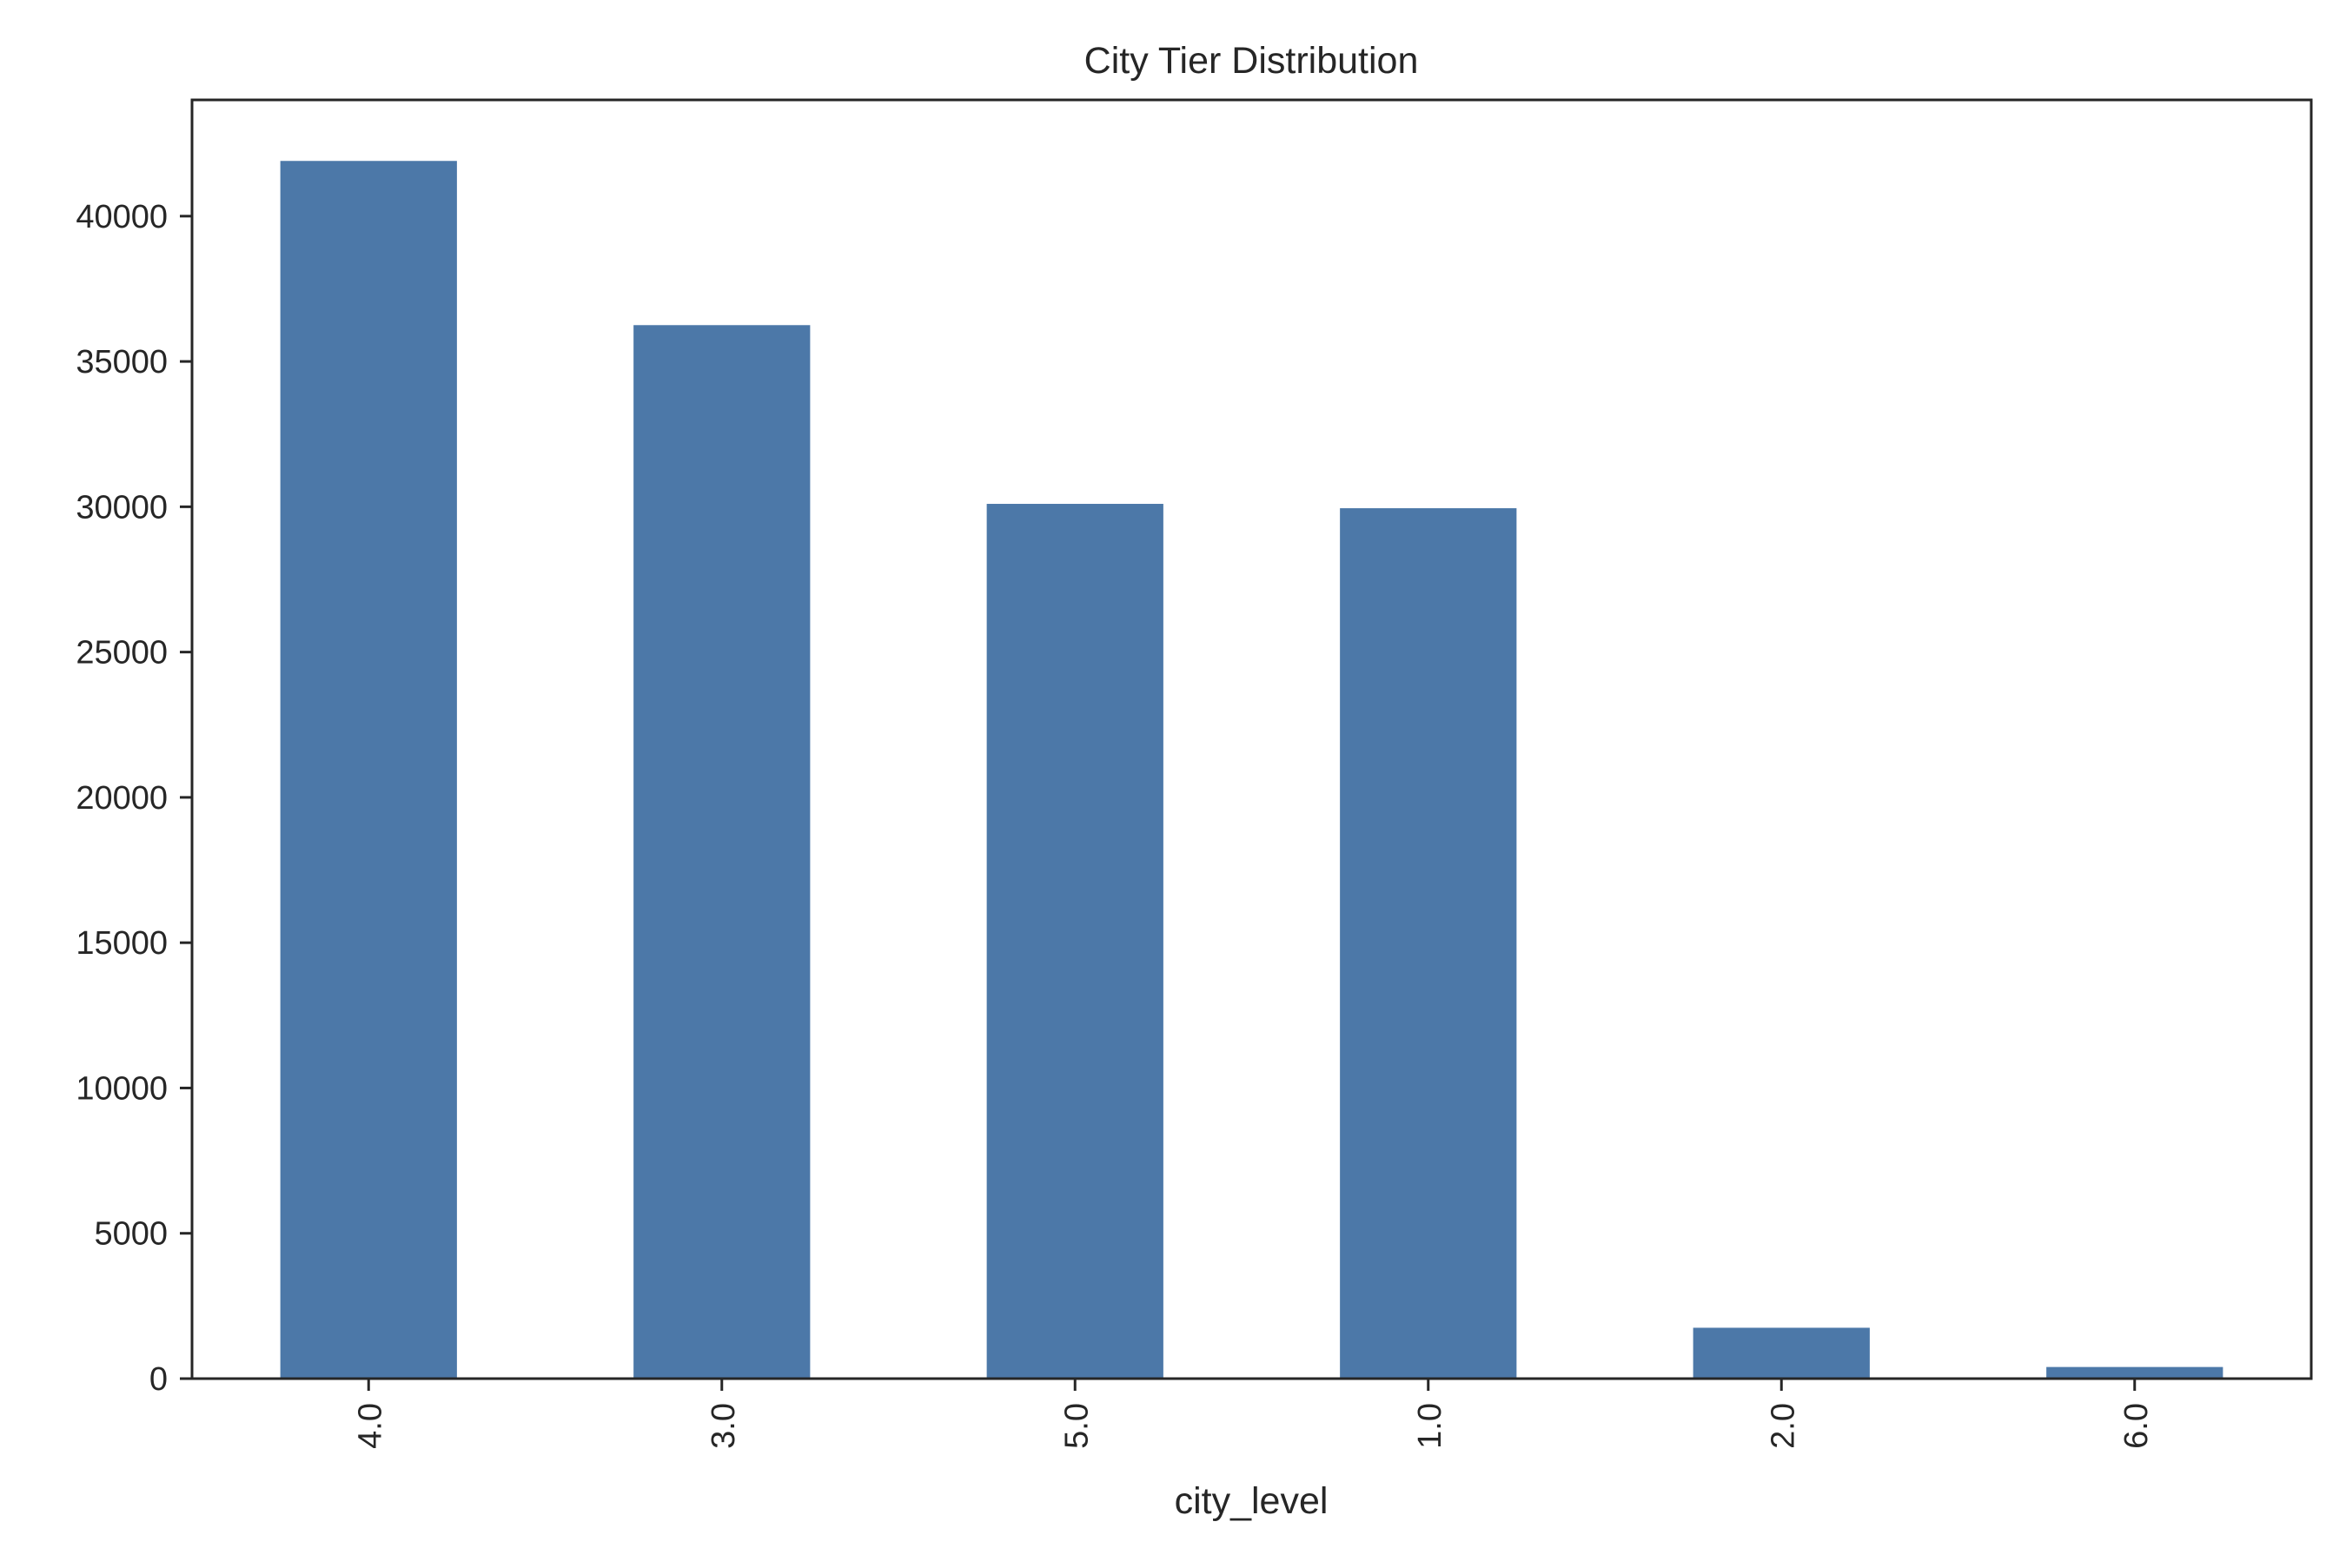  I want to click on y-tick-label: 10000, so click(122, 1088).